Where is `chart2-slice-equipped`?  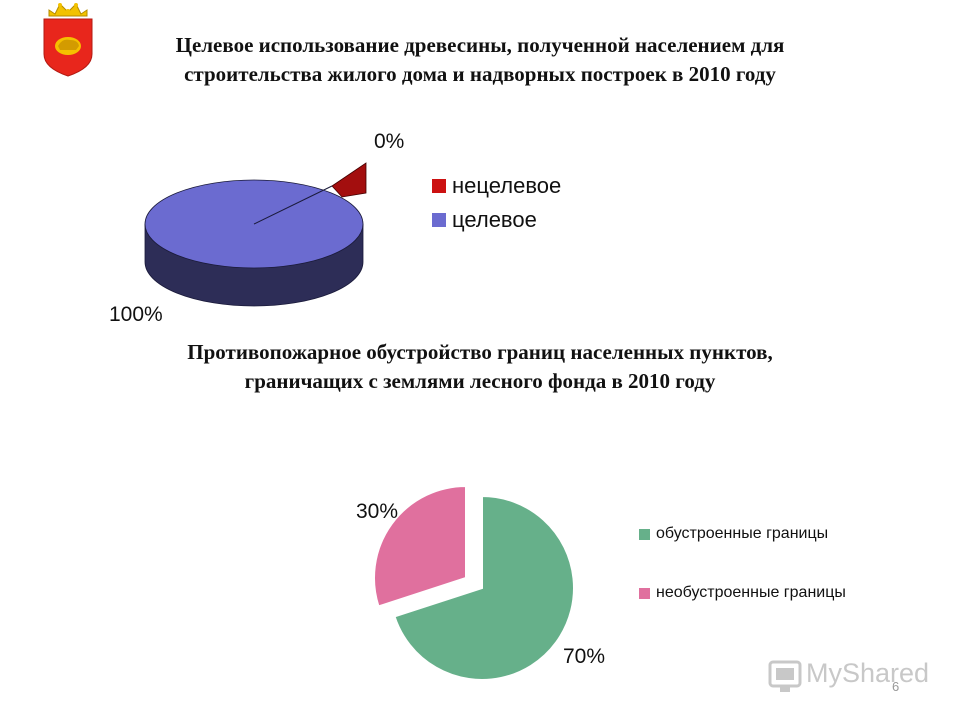 chart2-slice-equipped is located at coordinates (484, 587).